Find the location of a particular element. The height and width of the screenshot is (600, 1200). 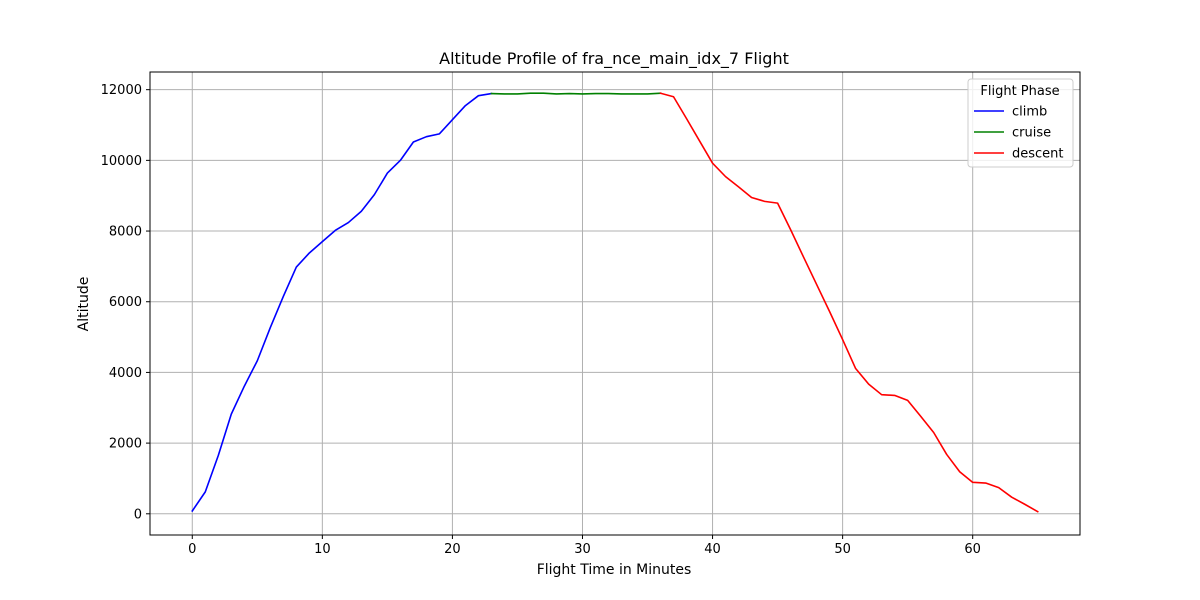

y-tick-label: 2000 is located at coordinates (125, 444).